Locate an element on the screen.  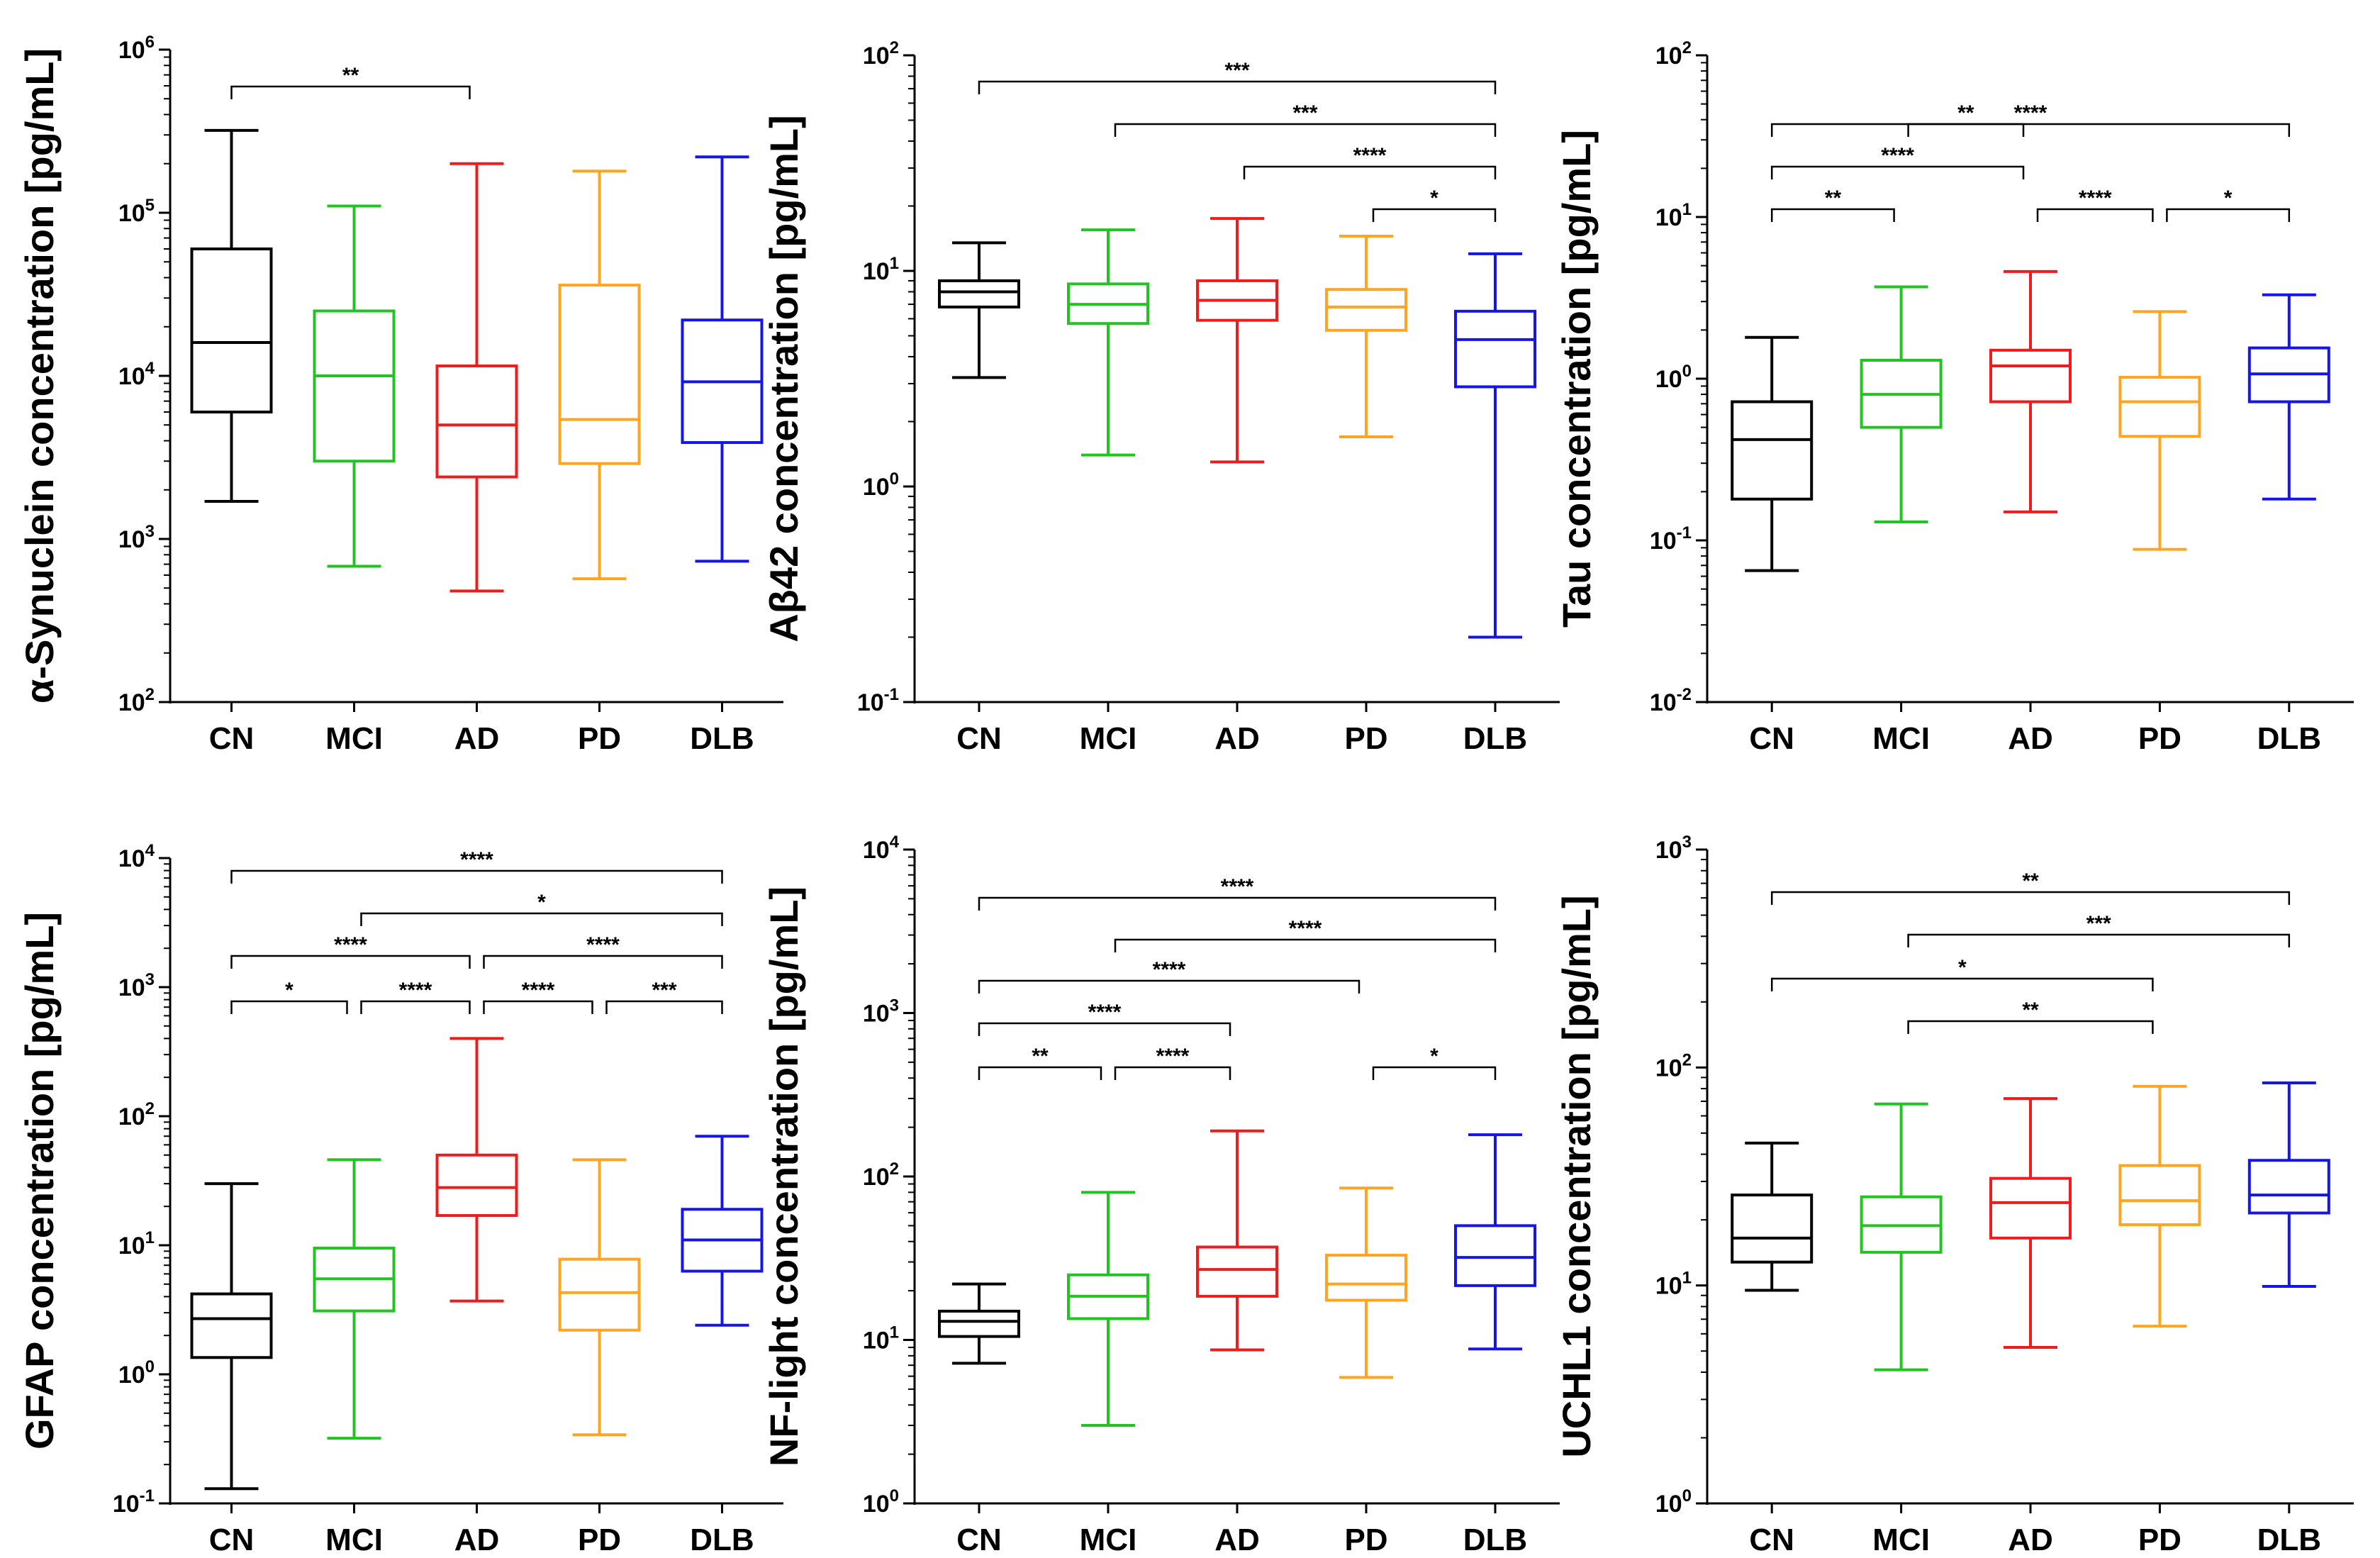
significance-label: * is located at coordinates (290, 990).